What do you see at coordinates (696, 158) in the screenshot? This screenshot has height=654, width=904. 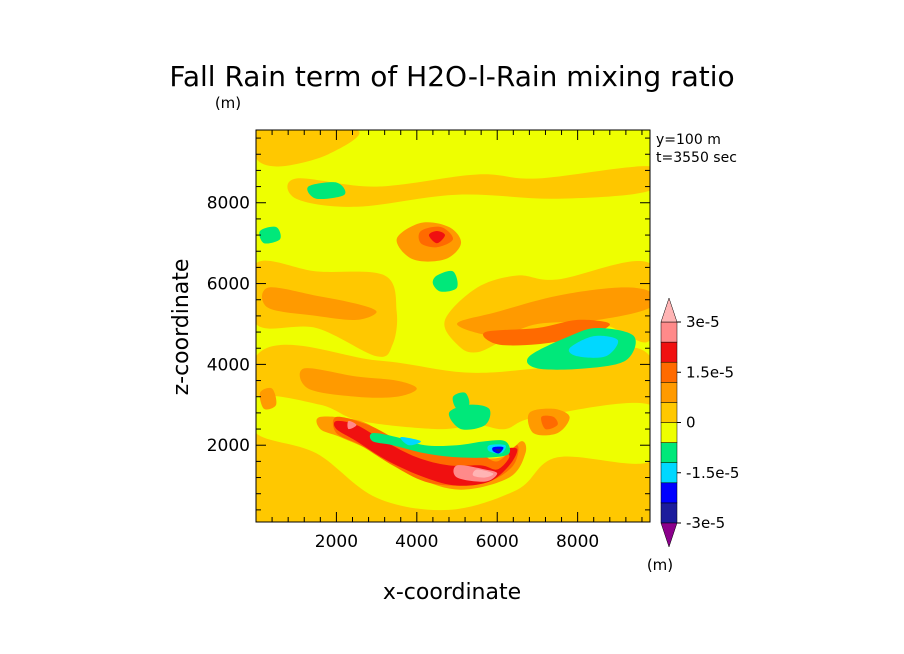 I see `annotation-time: t=3550 sec` at bounding box center [696, 158].